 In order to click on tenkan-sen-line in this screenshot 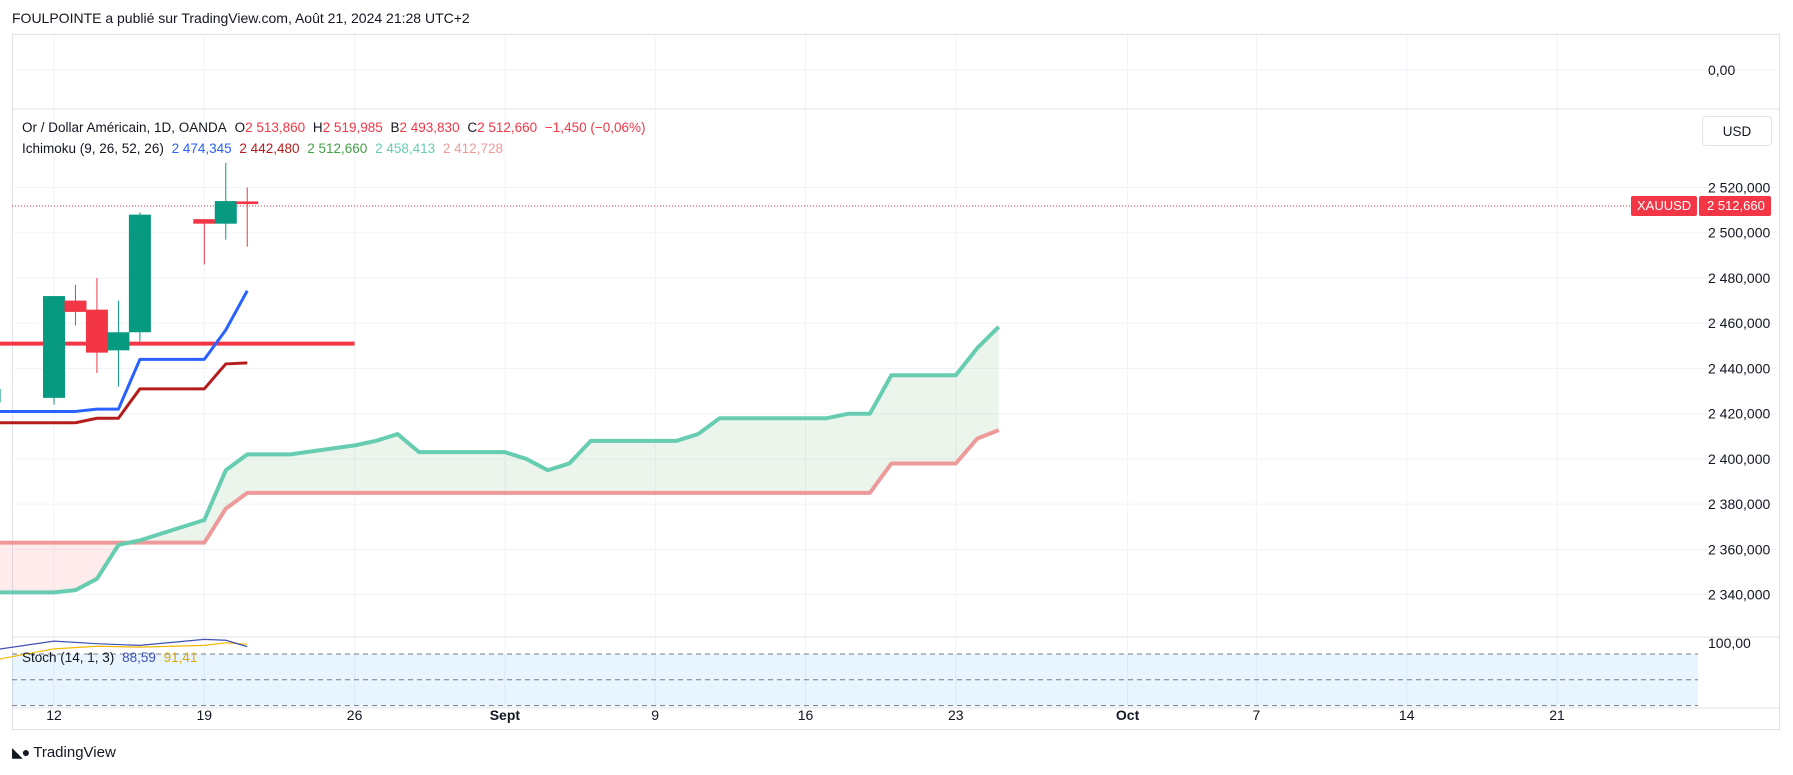, I will do `click(124, 351)`.